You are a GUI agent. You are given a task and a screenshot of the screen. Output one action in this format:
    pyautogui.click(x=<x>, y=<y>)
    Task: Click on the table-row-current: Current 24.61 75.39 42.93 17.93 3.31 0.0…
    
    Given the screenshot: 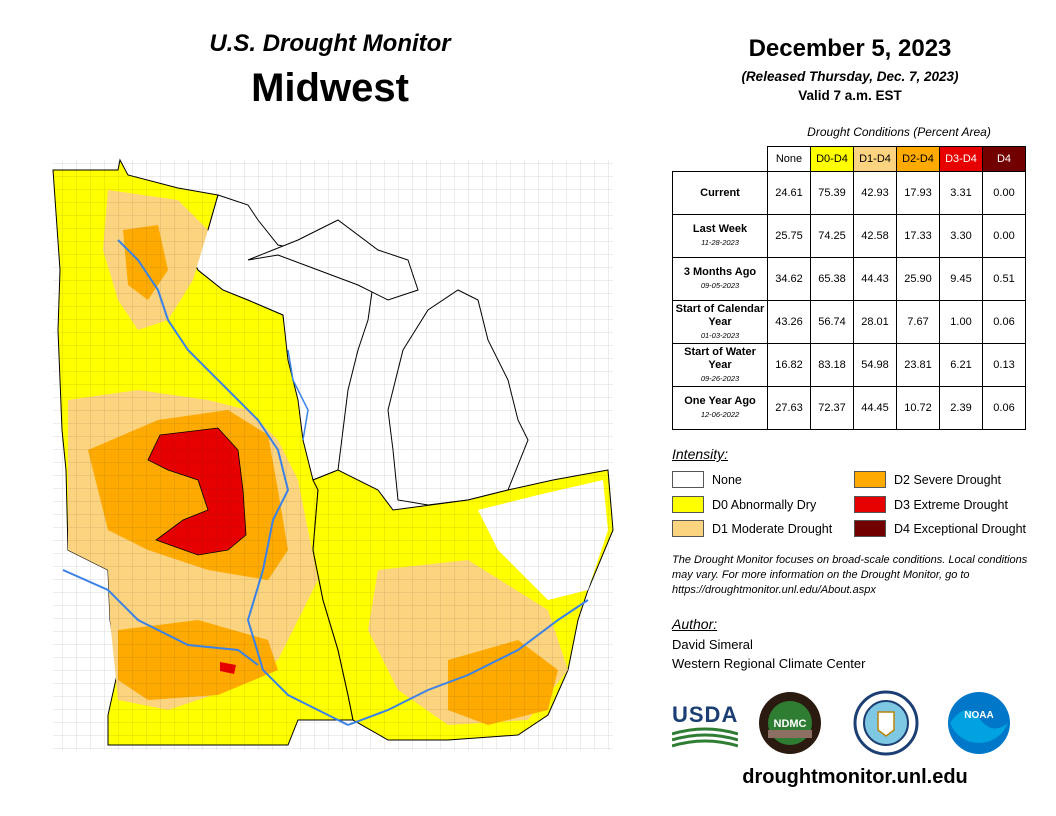 What is the action you would take?
    pyautogui.click(x=849, y=193)
    